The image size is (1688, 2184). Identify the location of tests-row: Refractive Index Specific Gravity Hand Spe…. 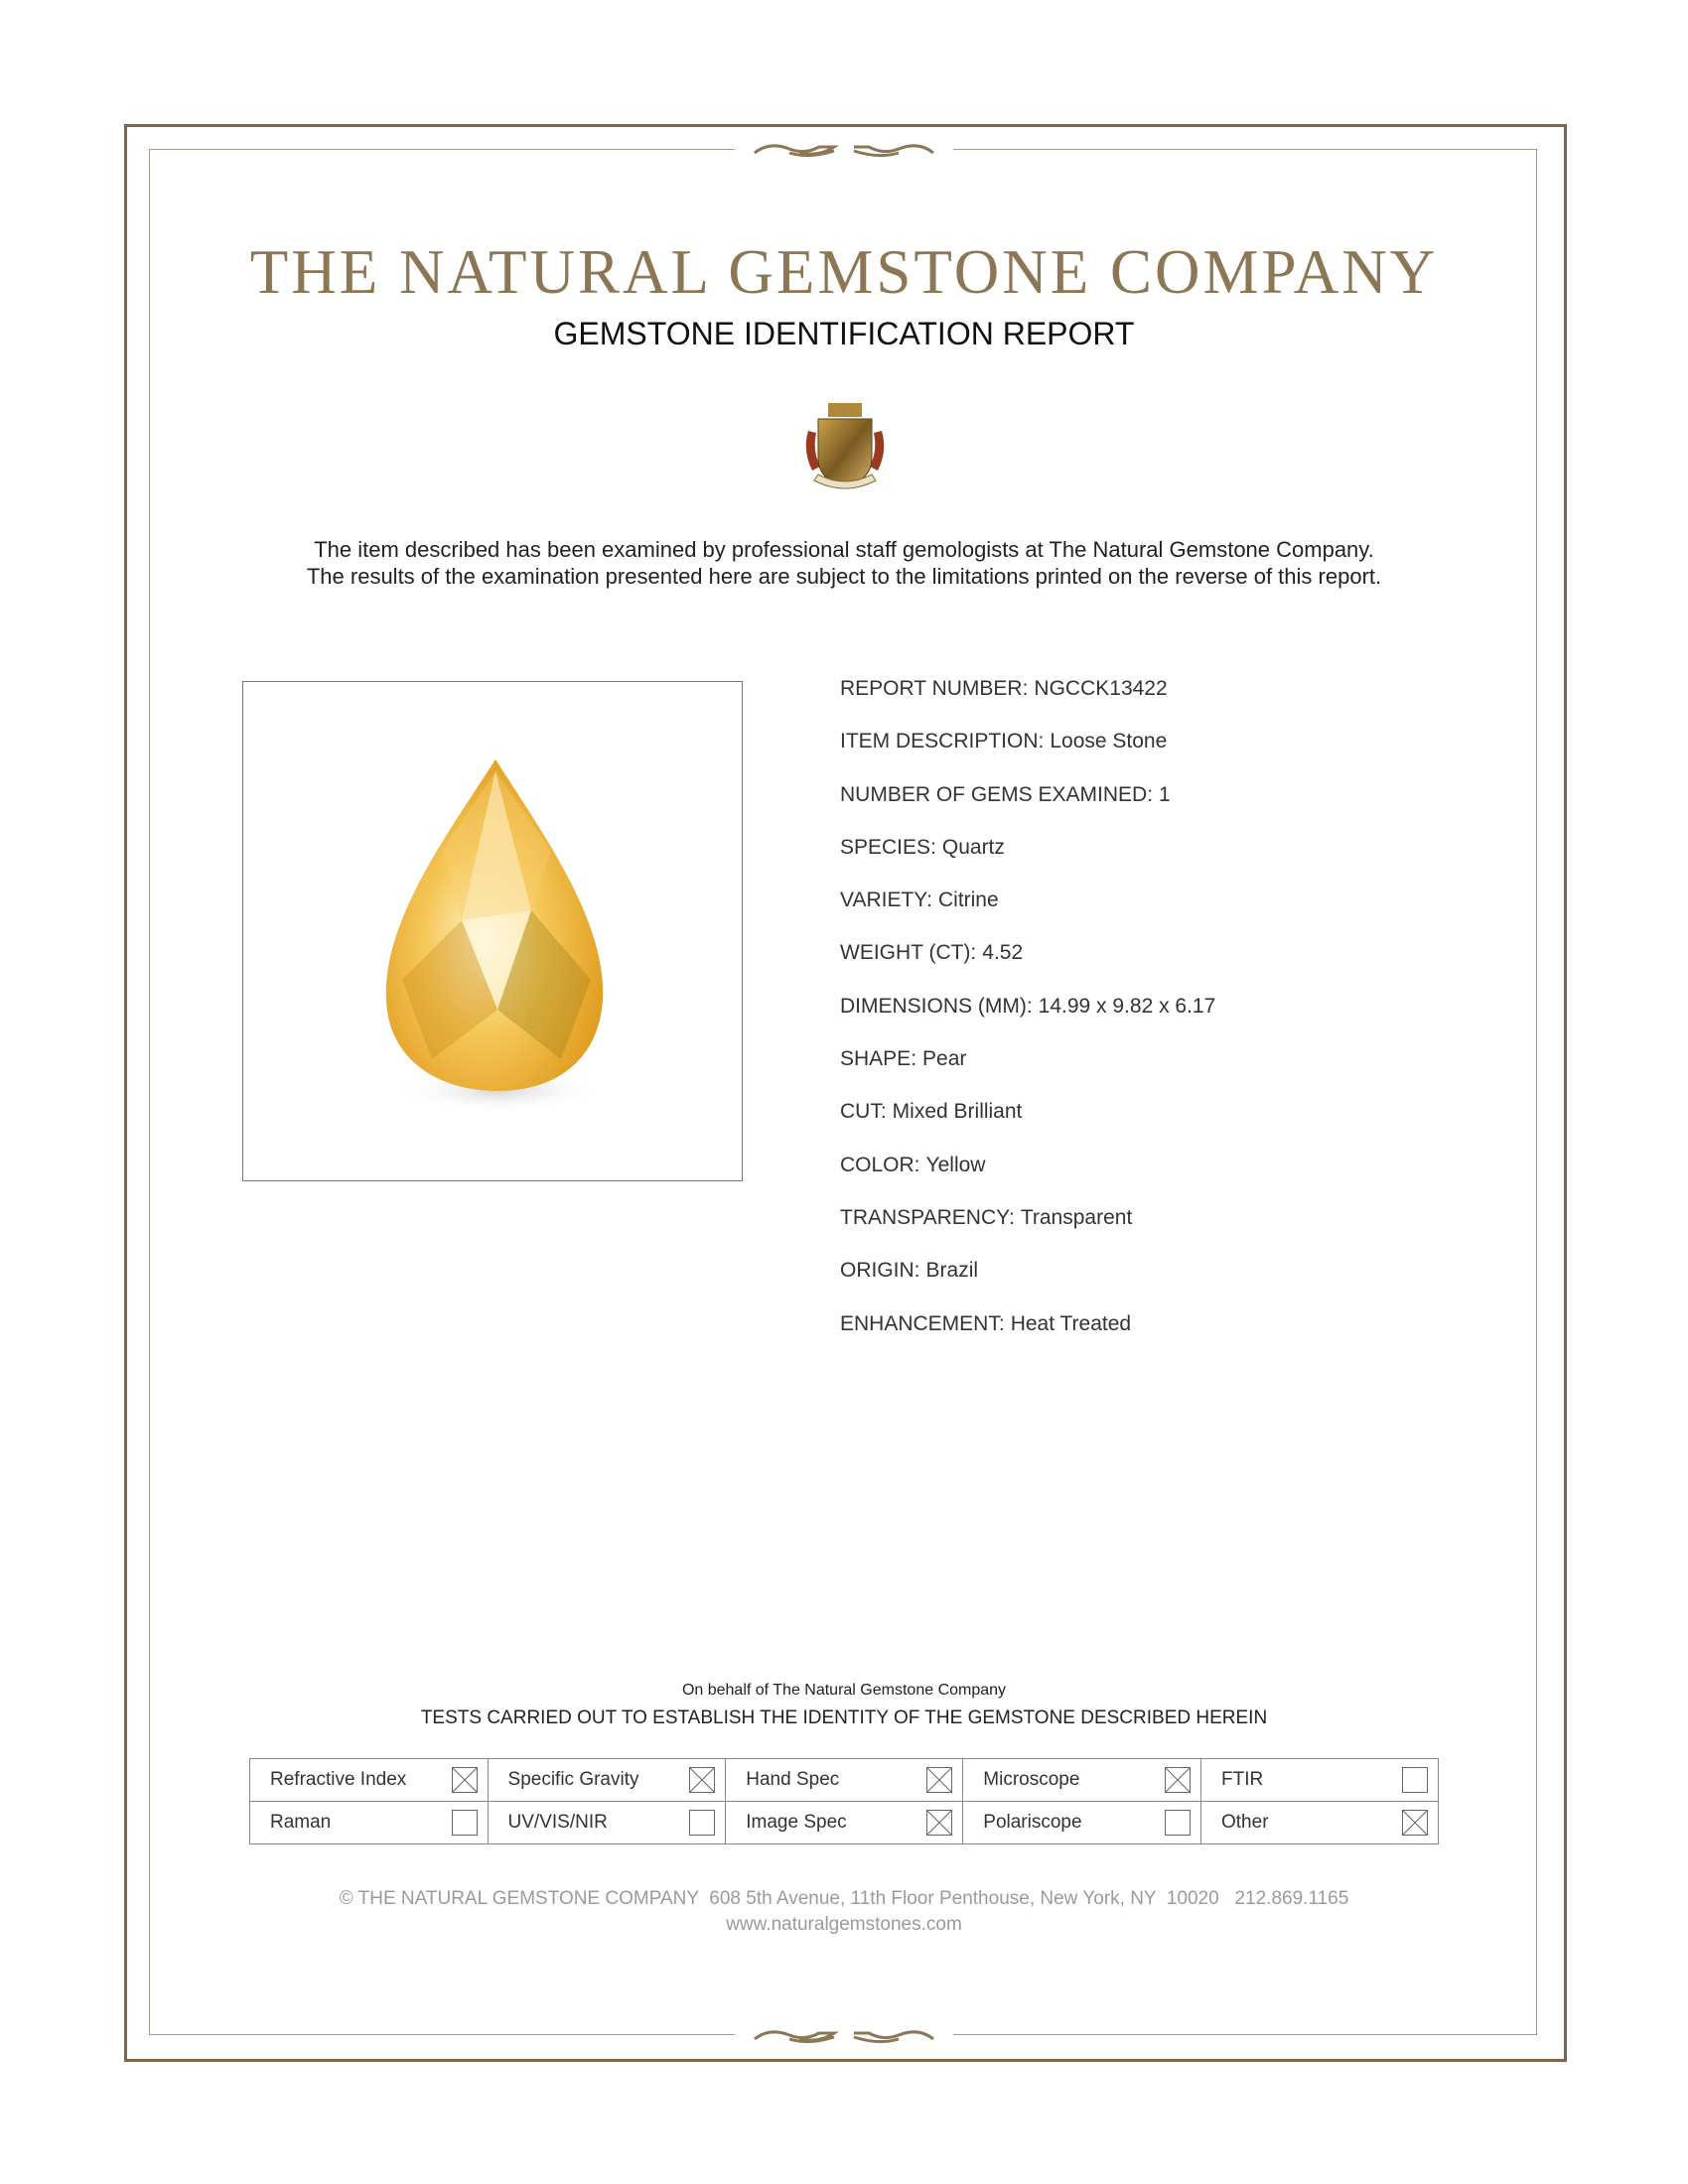
(844, 1780).